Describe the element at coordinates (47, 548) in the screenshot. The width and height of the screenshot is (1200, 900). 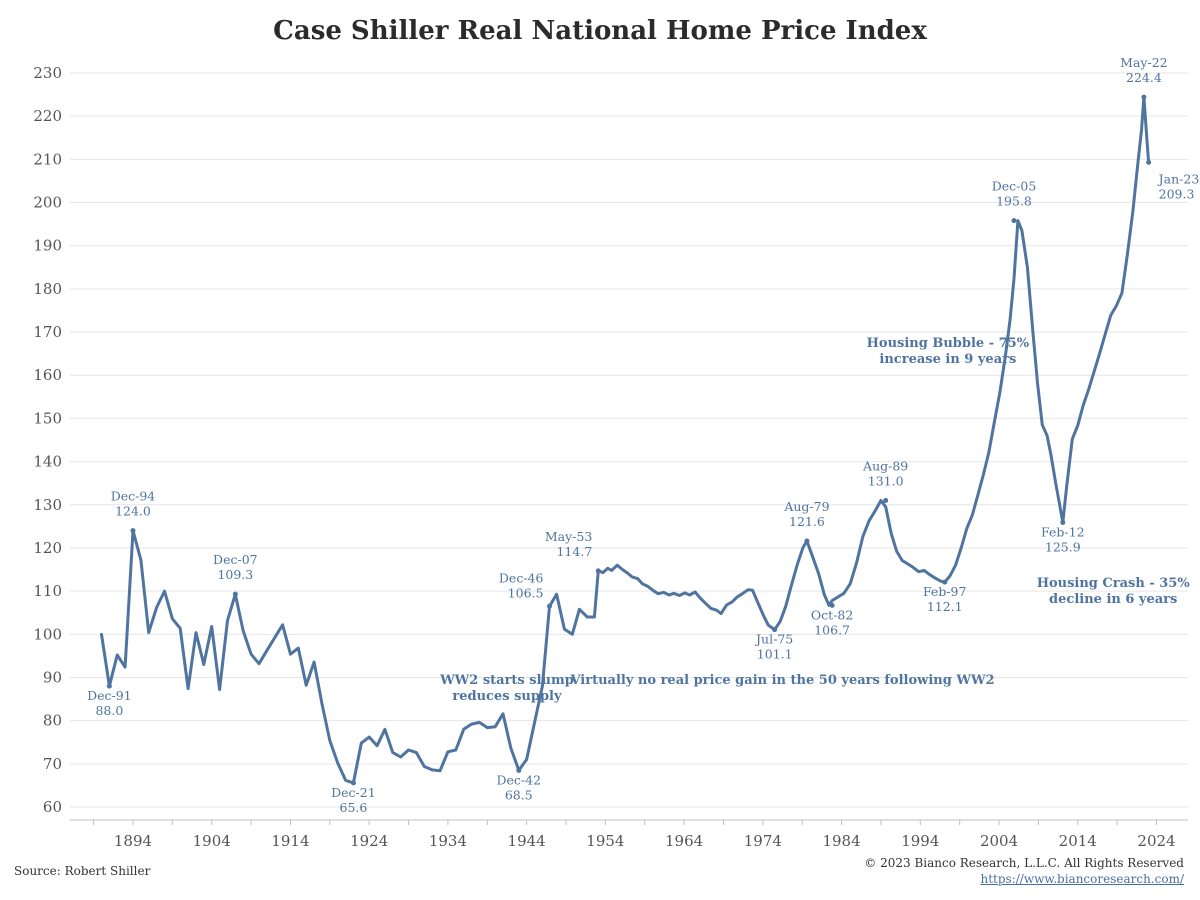
I see `y-tick-label: 120` at that location.